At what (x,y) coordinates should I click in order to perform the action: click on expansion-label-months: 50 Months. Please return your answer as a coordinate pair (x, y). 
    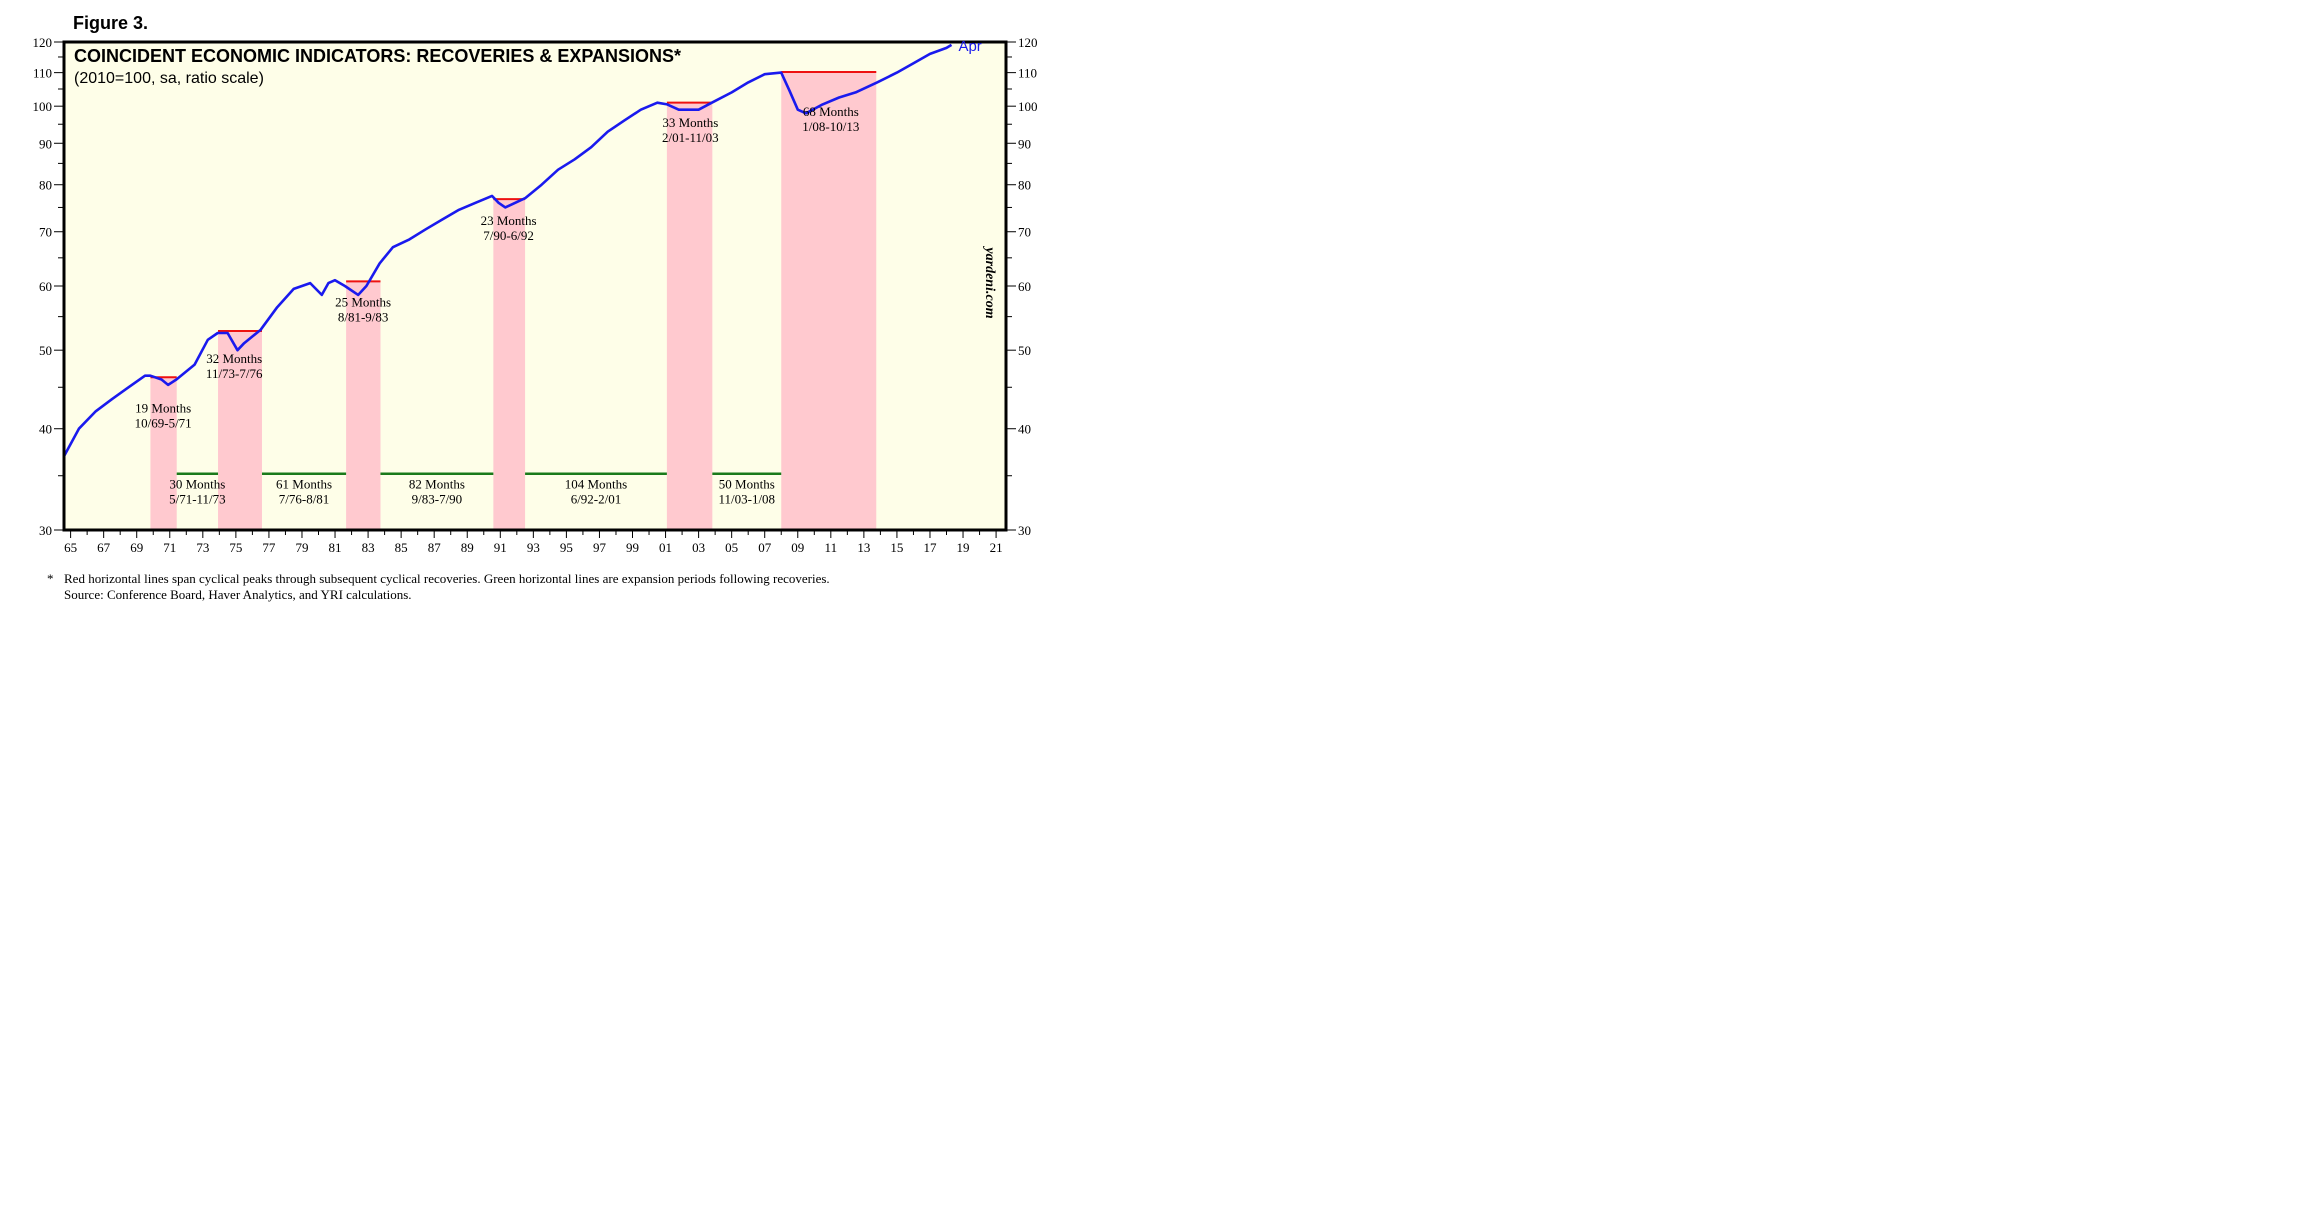
    Looking at the image, I should click on (747, 484).